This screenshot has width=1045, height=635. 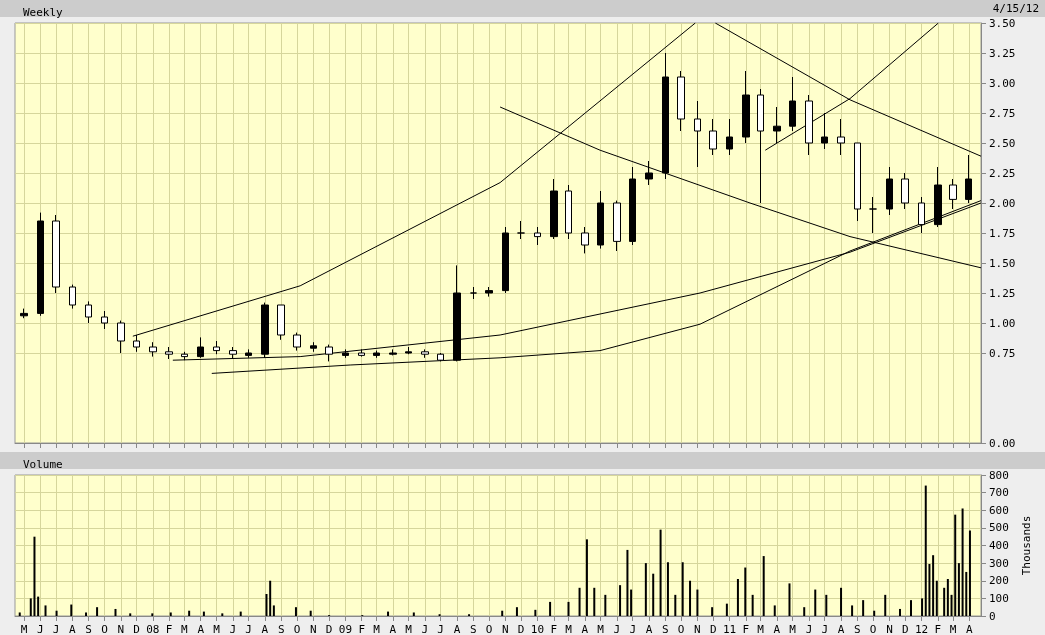 What do you see at coordinates (999, 563) in the screenshot?
I see `y-tick-label: 300` at bounding box center [999, 563].